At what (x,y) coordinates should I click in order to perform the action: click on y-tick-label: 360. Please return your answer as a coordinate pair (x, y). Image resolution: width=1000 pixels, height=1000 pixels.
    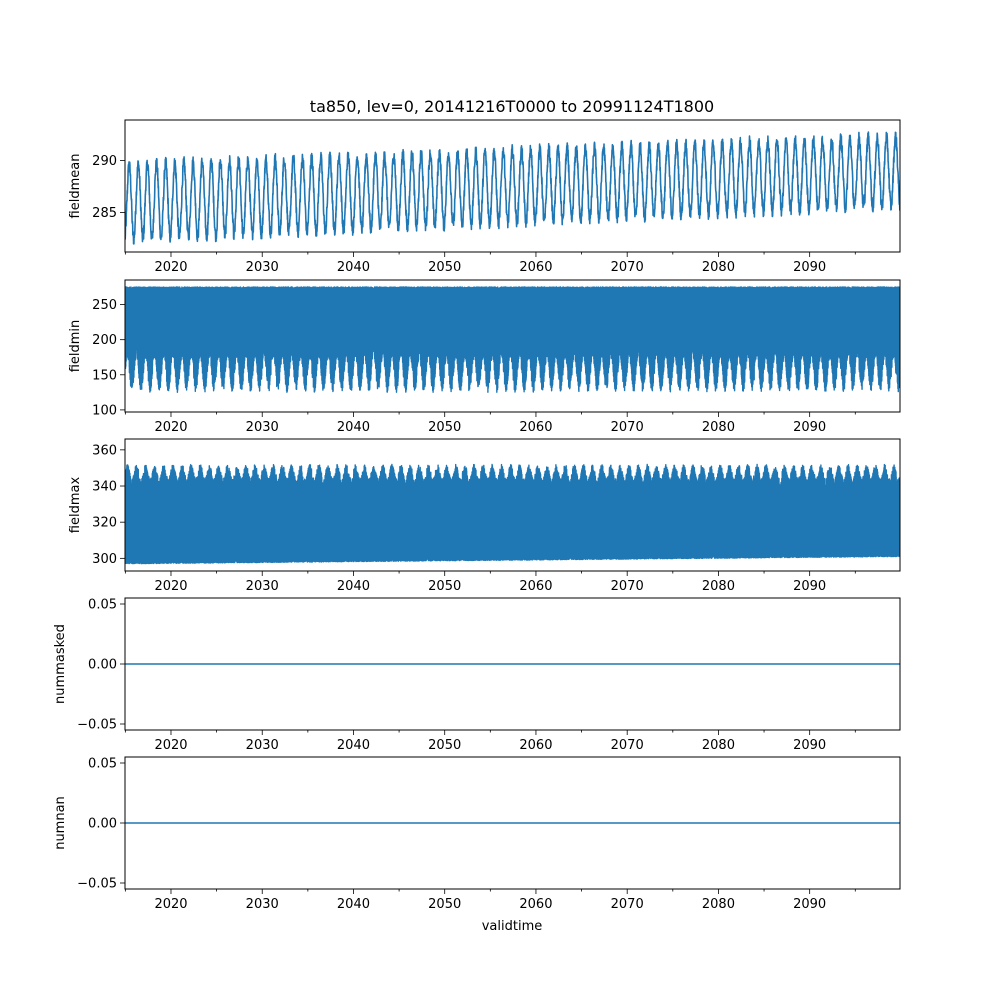
    Looking at the image, I should click on (104, 450).